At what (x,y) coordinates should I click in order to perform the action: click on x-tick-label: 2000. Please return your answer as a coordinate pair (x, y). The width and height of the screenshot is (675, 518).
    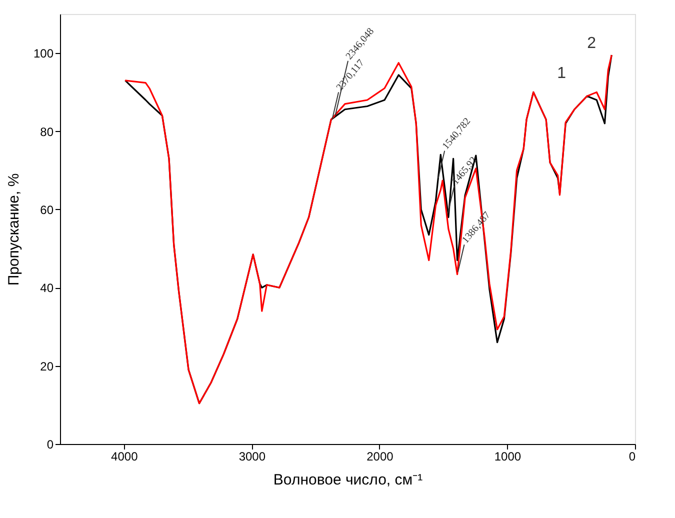
    Looking at the image, I should click on (380, 457).